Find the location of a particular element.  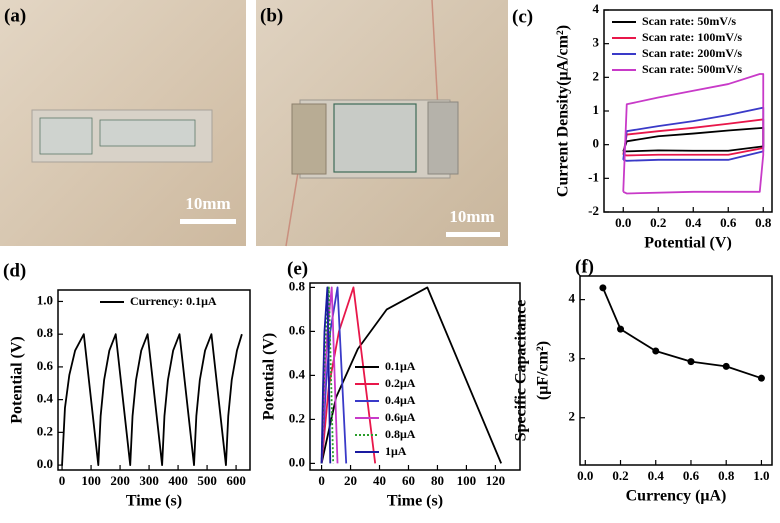

legend-label: Currency: 0.1μA is located at coordinates (173, 301).